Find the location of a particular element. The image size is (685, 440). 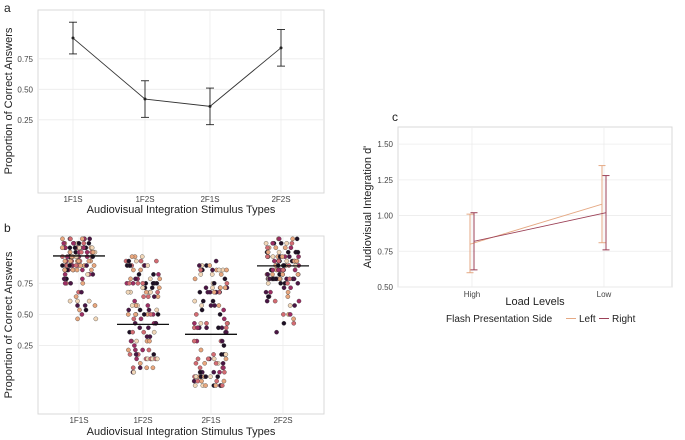

panel-b-ytick-label: 0.25 is located at coordinates (25, 346).